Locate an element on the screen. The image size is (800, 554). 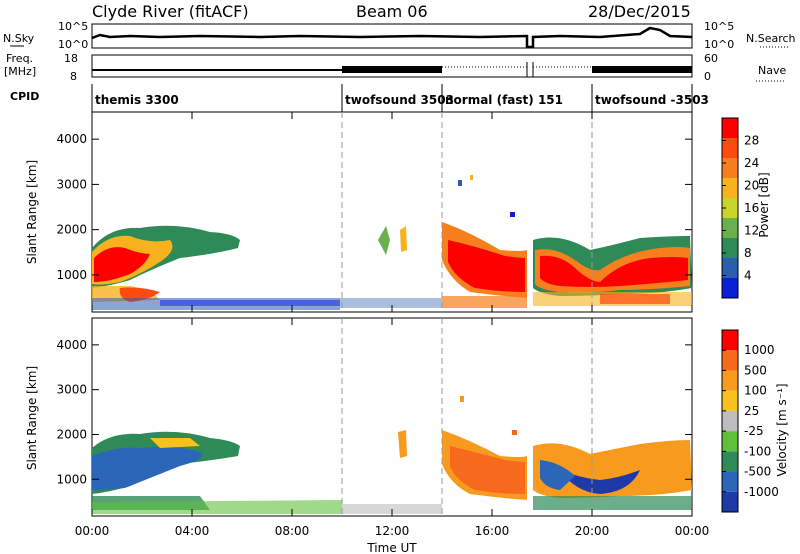
nsearch-label: N.Search is located at coordinates (771, 38).